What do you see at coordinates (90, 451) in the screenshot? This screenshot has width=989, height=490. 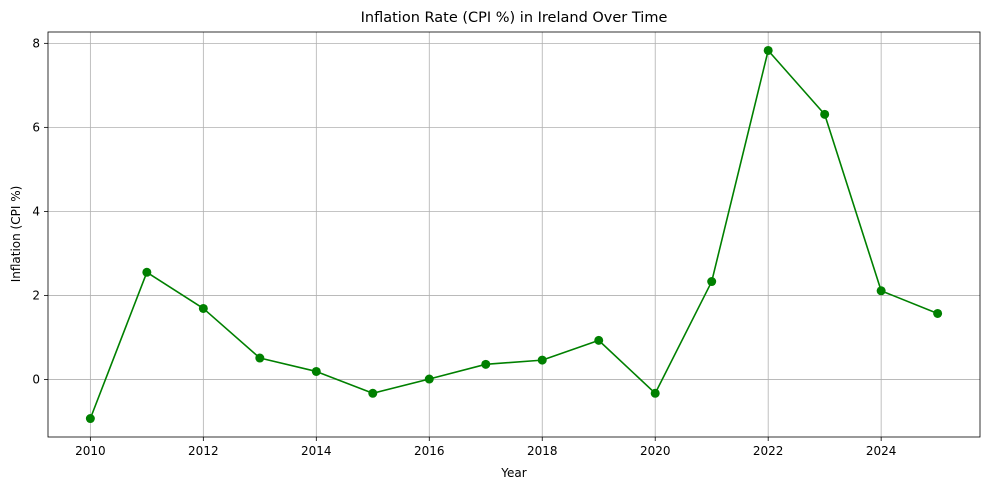 I see `x-tick-label: 2010` at bounding box center [90, 451].